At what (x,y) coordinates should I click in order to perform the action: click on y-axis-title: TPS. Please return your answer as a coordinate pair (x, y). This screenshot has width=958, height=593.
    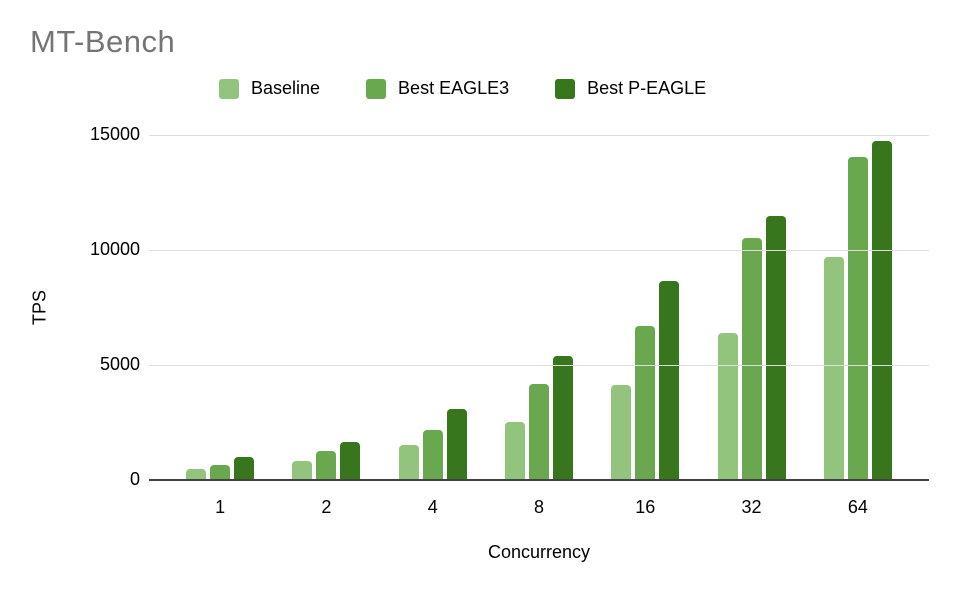
    Looking at the image, I should click on (39, 308).